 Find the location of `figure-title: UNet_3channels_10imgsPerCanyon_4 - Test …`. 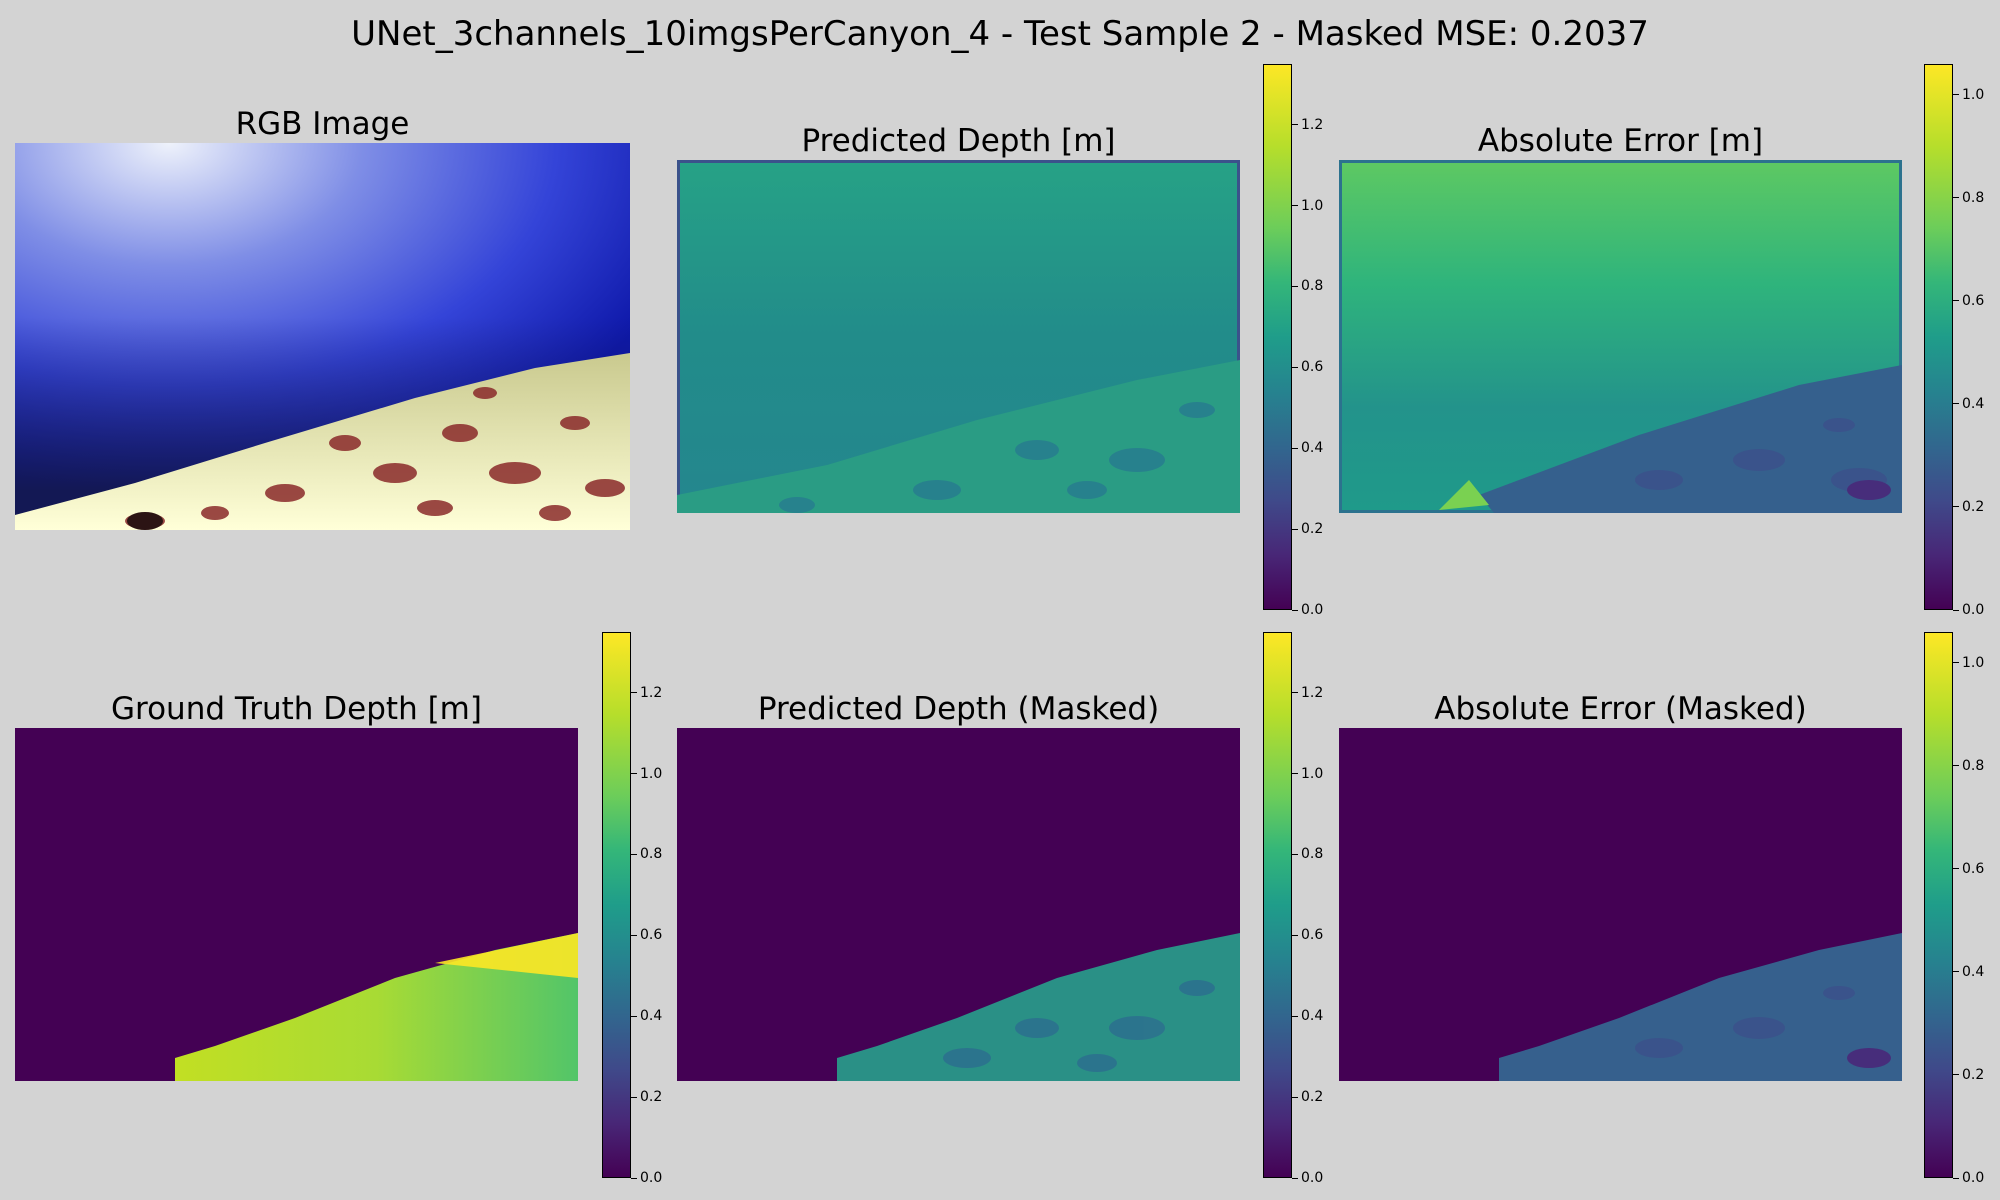

figure-title: UNet_3channels_10imgsPerCanyon_4 - Test … is located at coordinates (1000, 34).